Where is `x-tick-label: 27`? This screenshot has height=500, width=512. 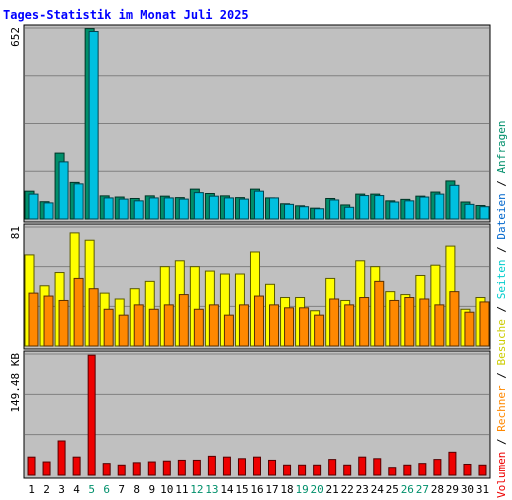
x-tick-label: 27 is located at coordinates (422, 489).